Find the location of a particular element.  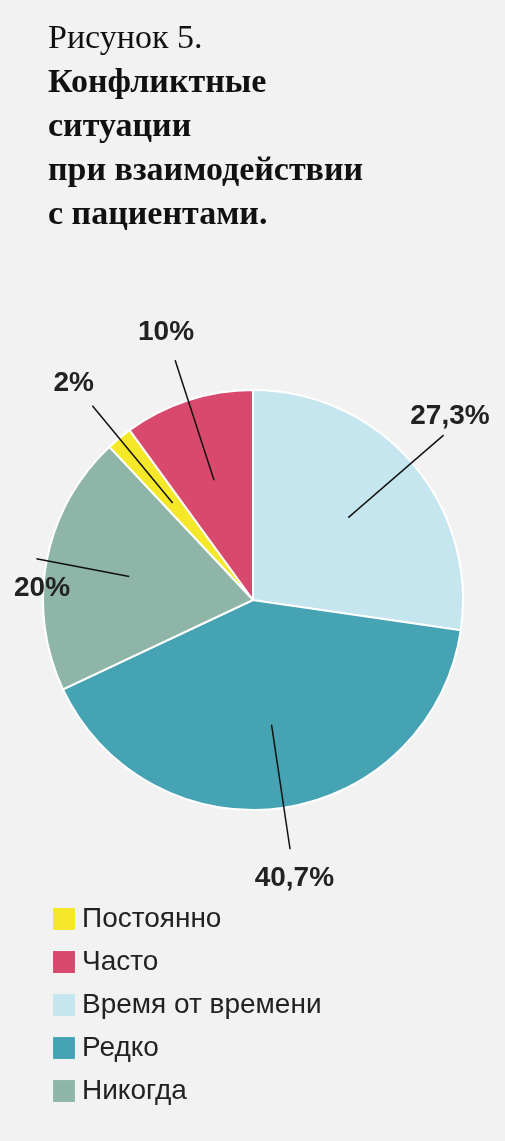

data-label: 2% is located at coordinates (73, 382).